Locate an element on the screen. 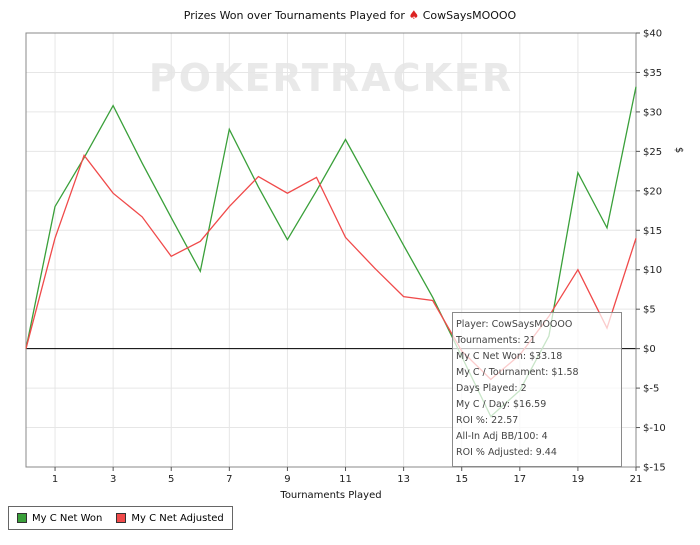 This screenshot has width=700, height=545. x-axis-label: Tournaments Played is located at coordinates (330, 495).